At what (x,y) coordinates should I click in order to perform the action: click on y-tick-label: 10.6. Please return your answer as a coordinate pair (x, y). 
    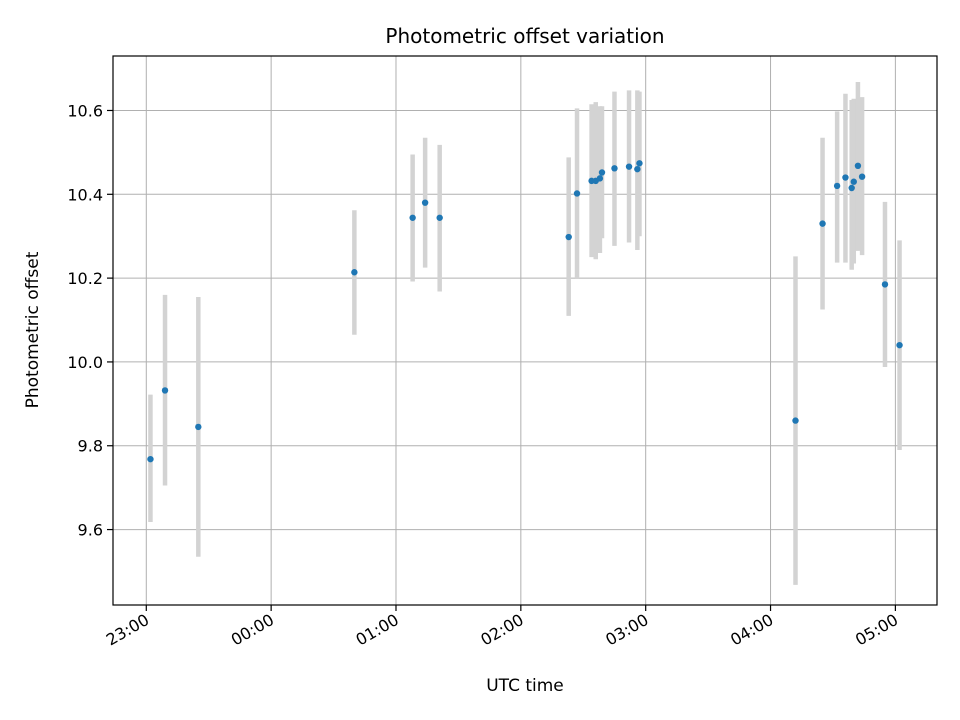
    Looking at the image, I should click on (85, 110).